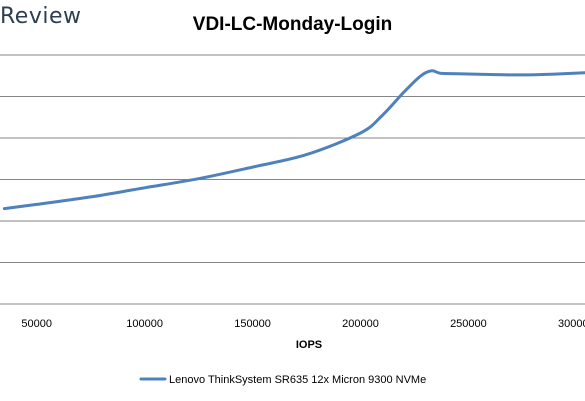  Describe the element at coordinates (468, 324) in the screenshot. I see `x-tick-label-4: 250000` at that location.